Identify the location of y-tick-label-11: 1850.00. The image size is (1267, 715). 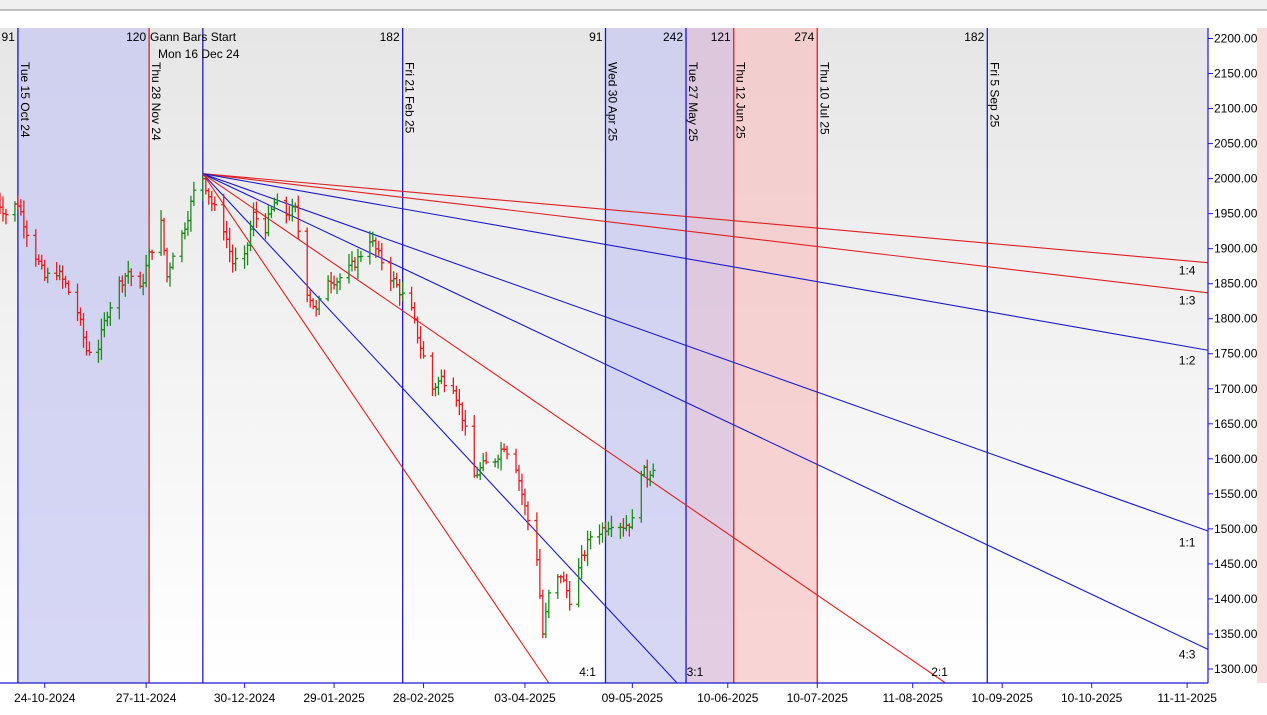
(1236, 284).